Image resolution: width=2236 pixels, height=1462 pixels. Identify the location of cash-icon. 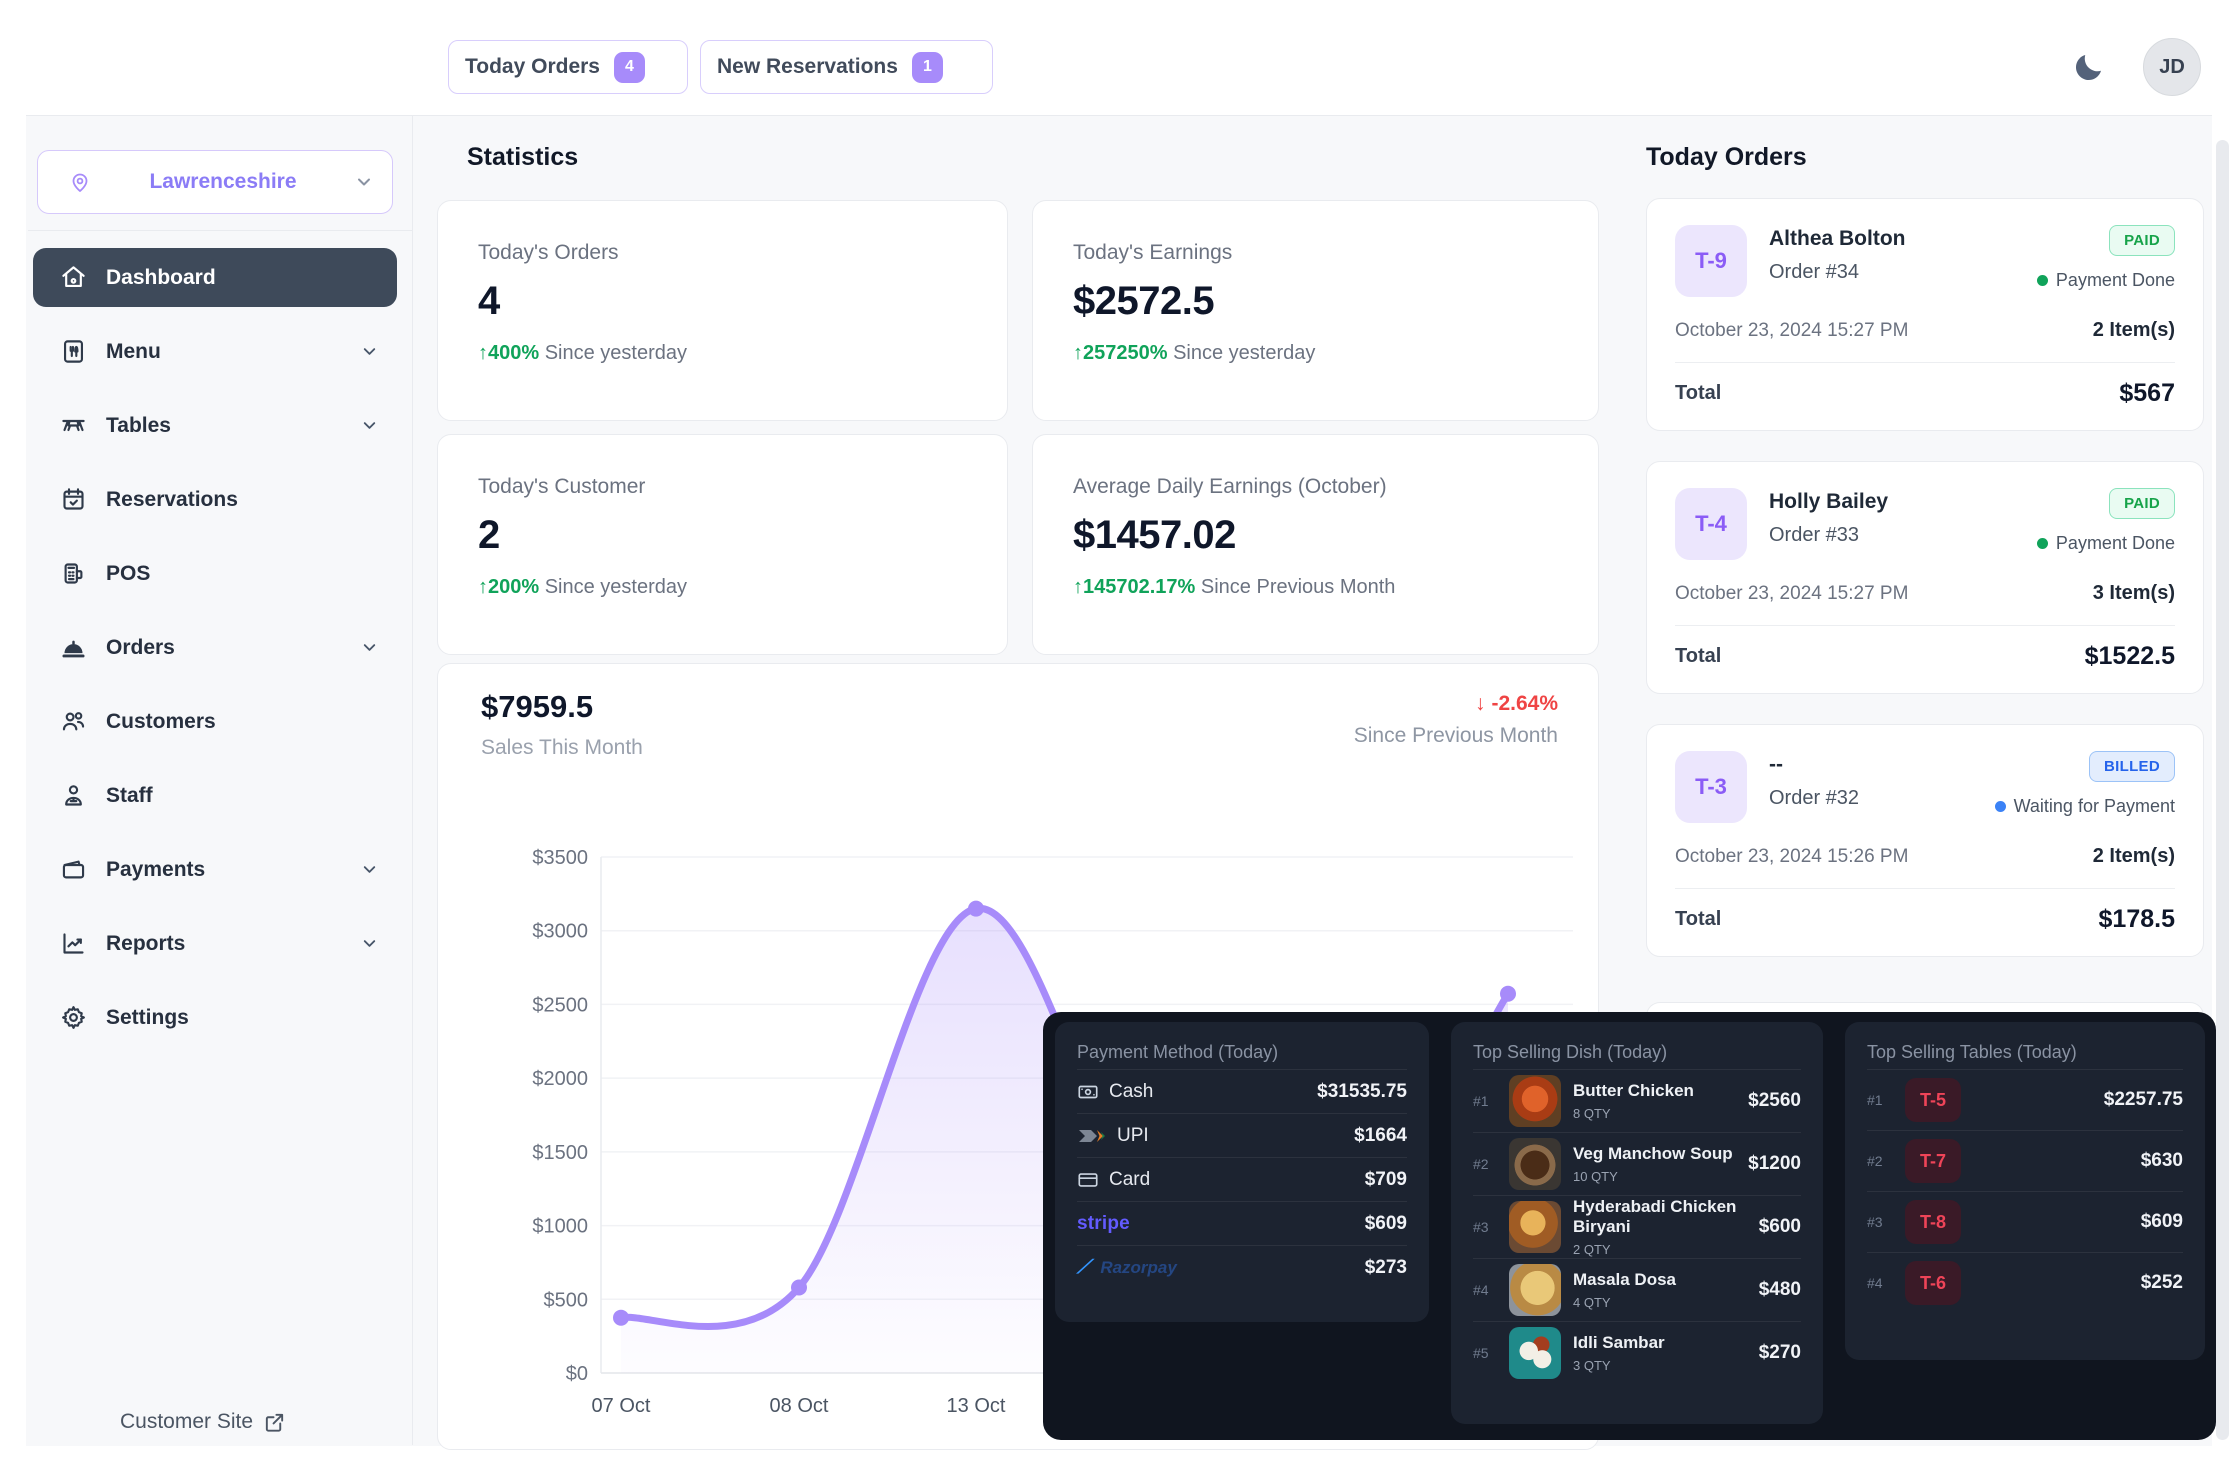
(1088, 1091).